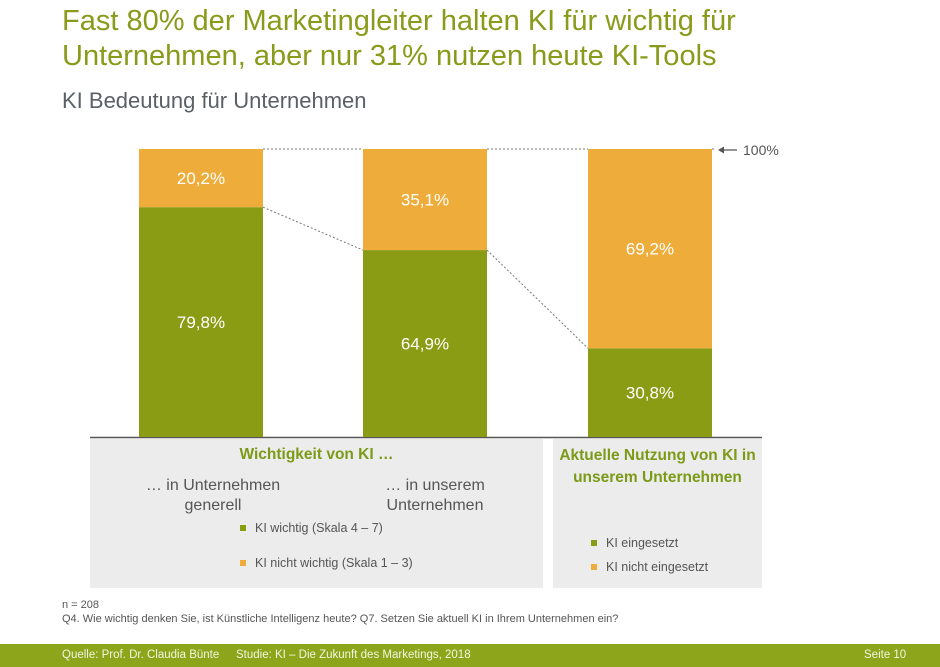 Image resolution: width=940 pixels, height=667 pixels. I want to click on data-label: 30,8%, so click(650, 393).